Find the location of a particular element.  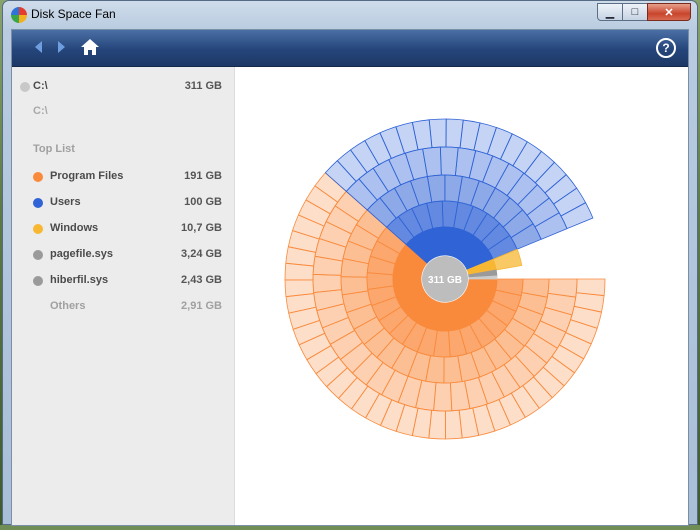

drive-size: 311 GB is located at coordinates (203, 86).